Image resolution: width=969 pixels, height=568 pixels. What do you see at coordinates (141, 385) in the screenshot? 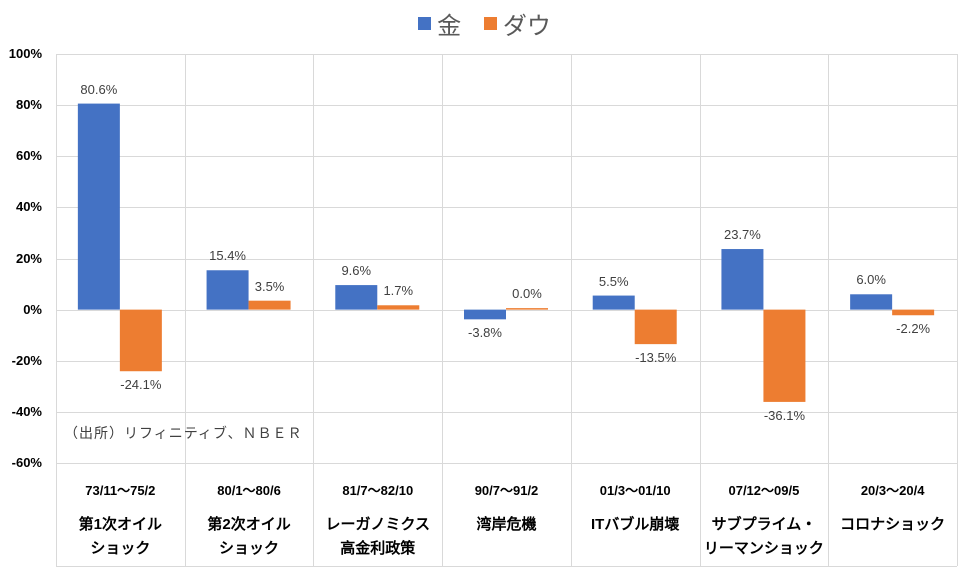
I see `data-label-dow: -24.1%` at bounding box center [141, 385].